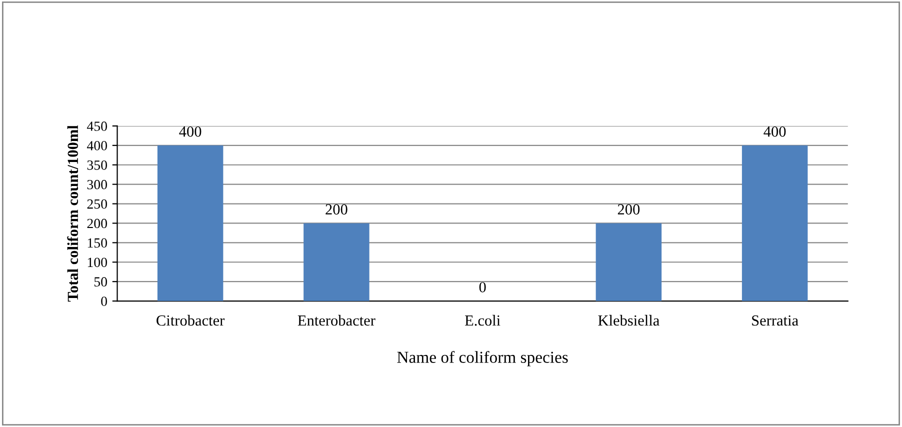 The width and height of the screenshot is (902, 427). I want to click on x-tick-label: Citrobacter, so click(190, 320).